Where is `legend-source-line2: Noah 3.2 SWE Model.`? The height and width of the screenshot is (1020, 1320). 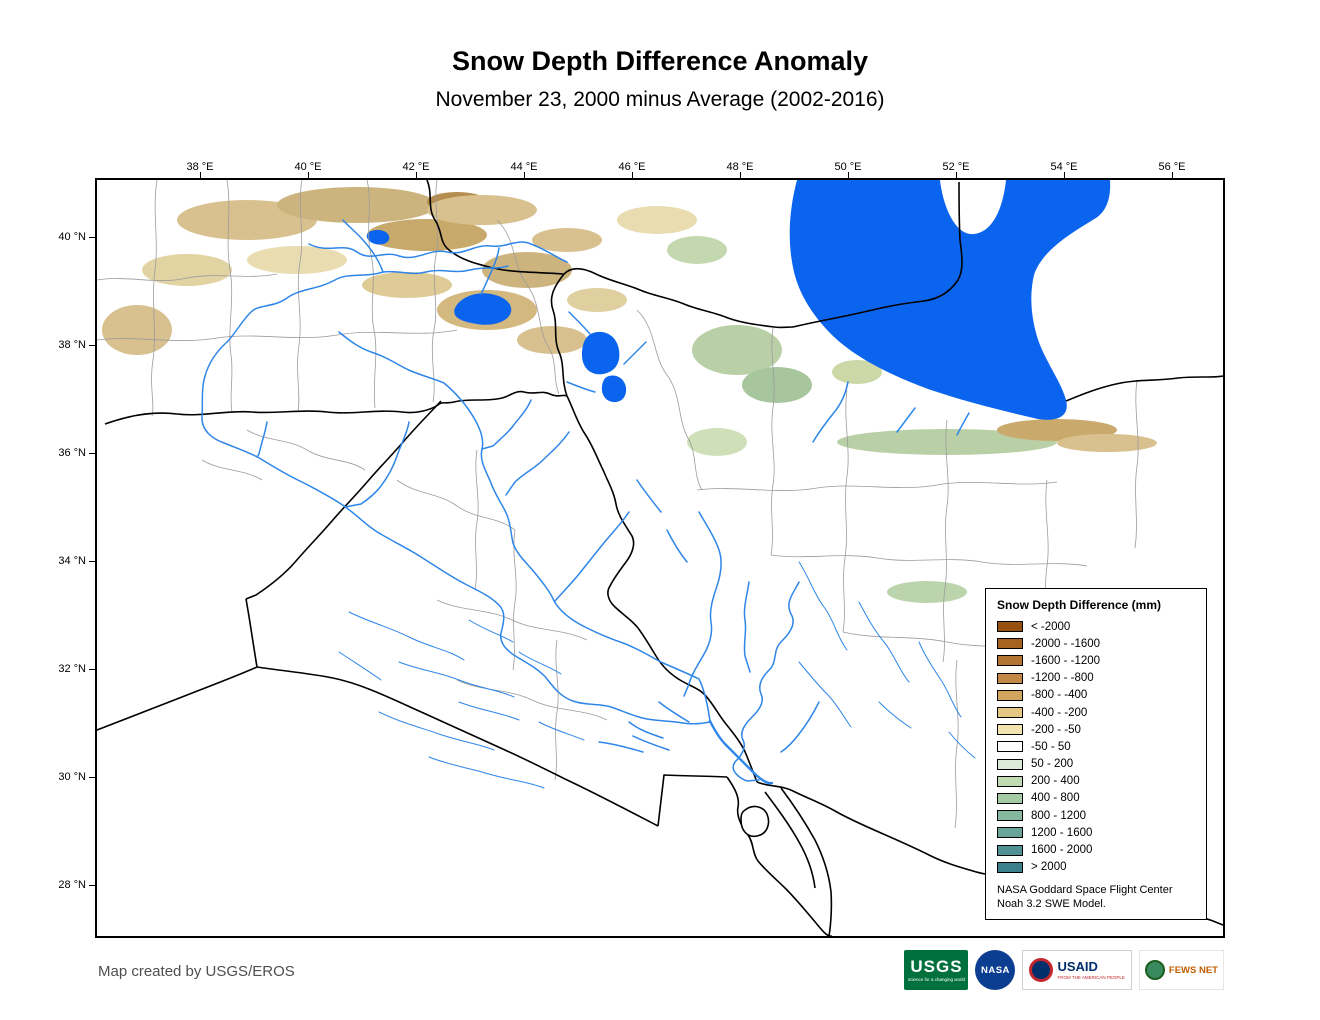 legend-source-line2: Noah 3.2 SWE Model. is located at coordinates (1051, 904).